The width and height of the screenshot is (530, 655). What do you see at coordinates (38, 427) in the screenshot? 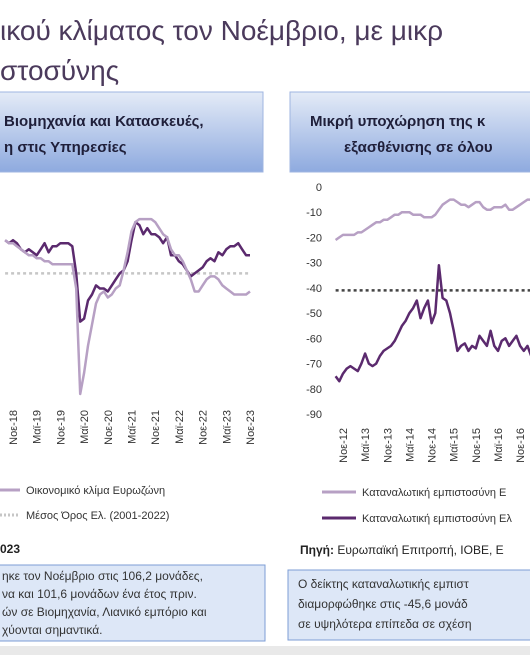
I see `x-tick-label: Μαϊ-19` at bounding box center [38, 427].